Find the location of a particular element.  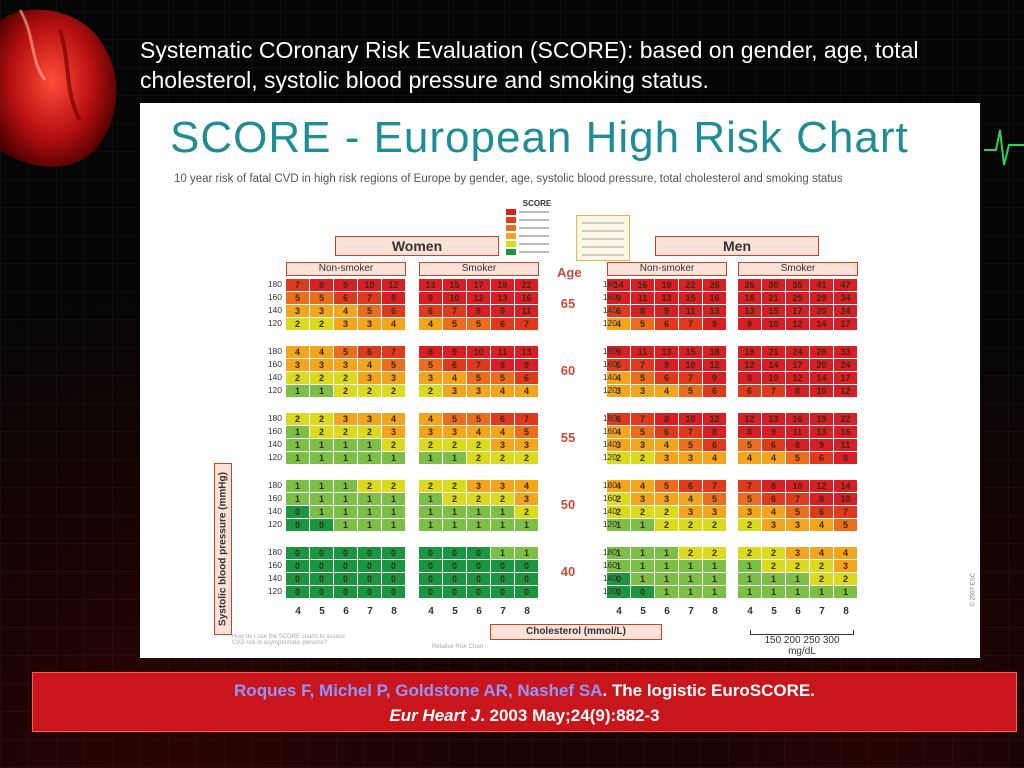

risk-cell: 34 is located at coordinates (845, 298).